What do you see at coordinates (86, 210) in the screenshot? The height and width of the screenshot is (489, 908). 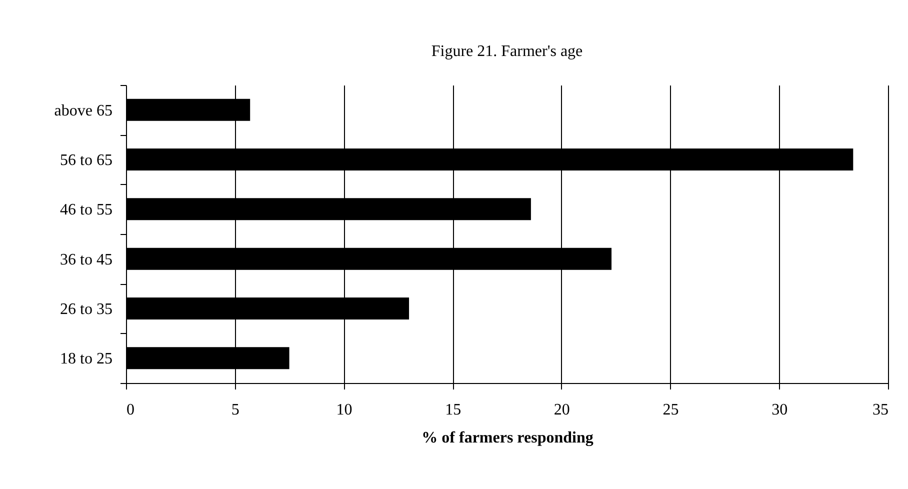 I see `y-tick-label: 46 to 55` at bounding box center [86, 210].